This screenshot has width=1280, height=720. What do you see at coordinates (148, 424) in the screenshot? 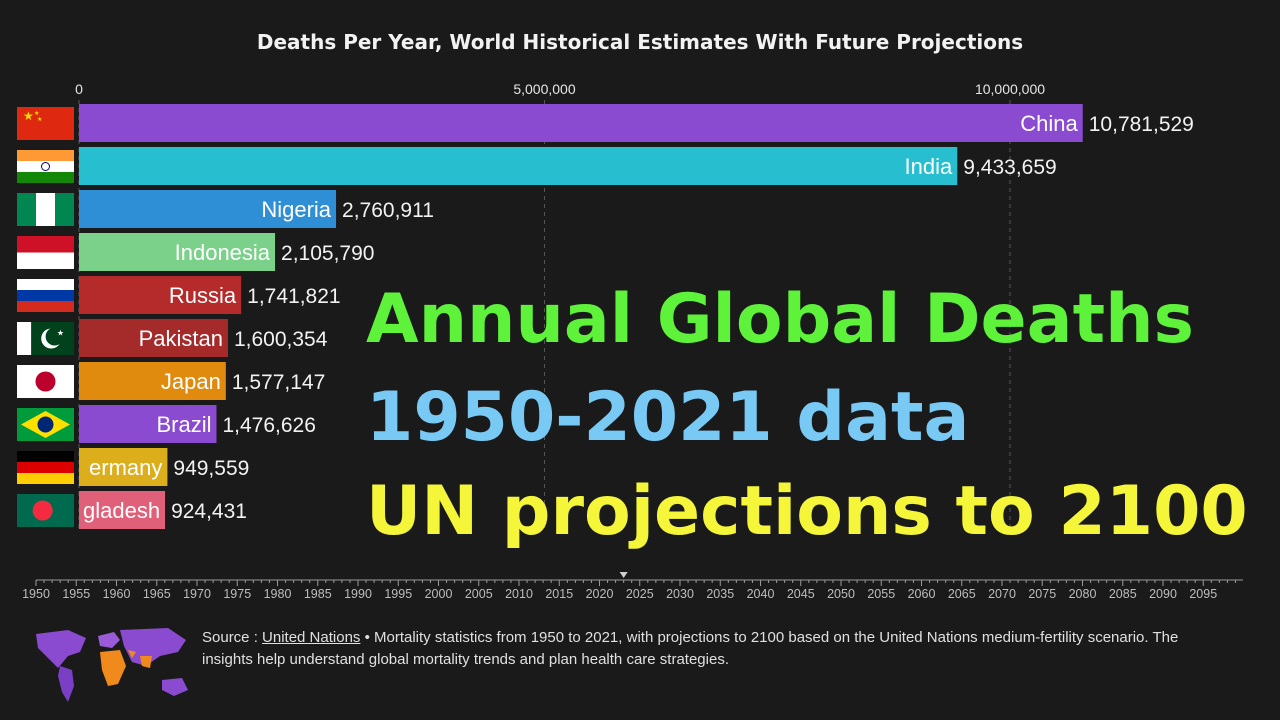
I see `bar-brazil` at bounding box center [148, 424].